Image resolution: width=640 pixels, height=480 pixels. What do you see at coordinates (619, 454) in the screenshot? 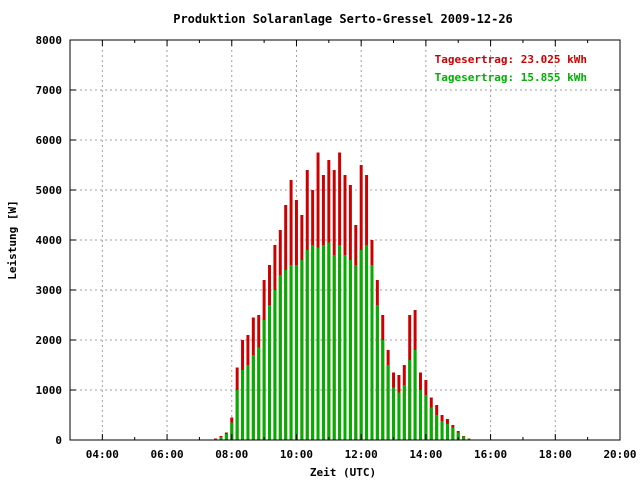
I see `x-tick-label: 20:00` at bounding box center [619, 454].